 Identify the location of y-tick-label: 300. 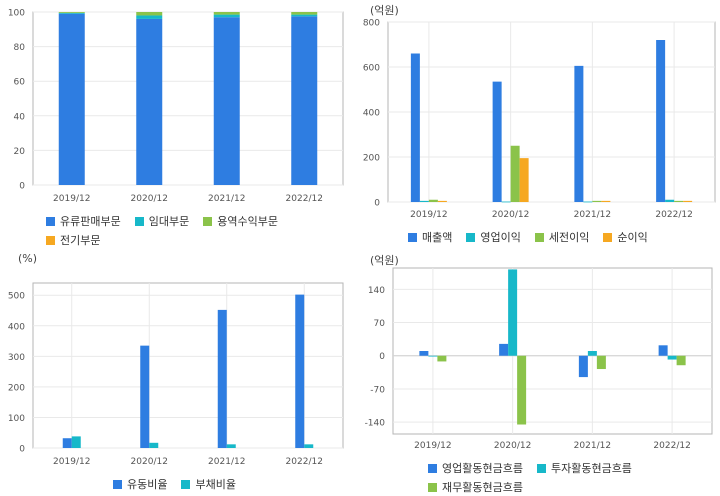
(16, 358).